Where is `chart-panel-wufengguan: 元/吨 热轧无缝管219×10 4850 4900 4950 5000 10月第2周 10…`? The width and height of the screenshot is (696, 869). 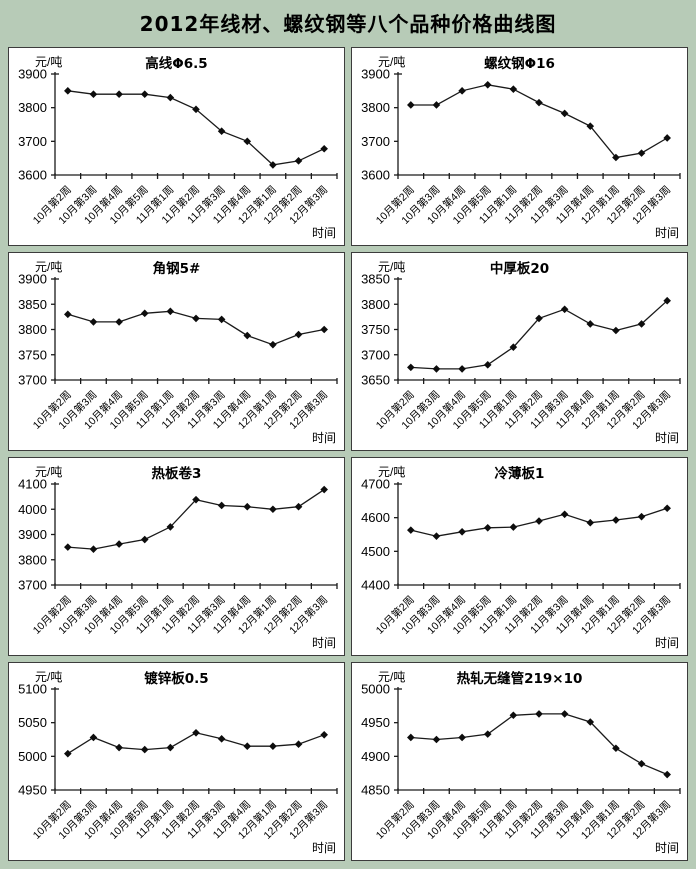
chart-panel-wufengguan: 元/吨 热轧无缝管219×10 4850 4900 4950 5000 10月第2周 10… is located at coordinates (519, 761).